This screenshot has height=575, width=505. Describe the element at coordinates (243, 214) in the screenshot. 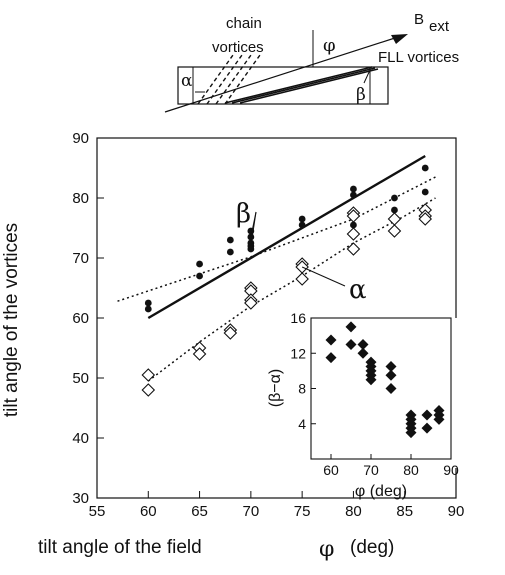

I see `beta-annotation: β` at that location.